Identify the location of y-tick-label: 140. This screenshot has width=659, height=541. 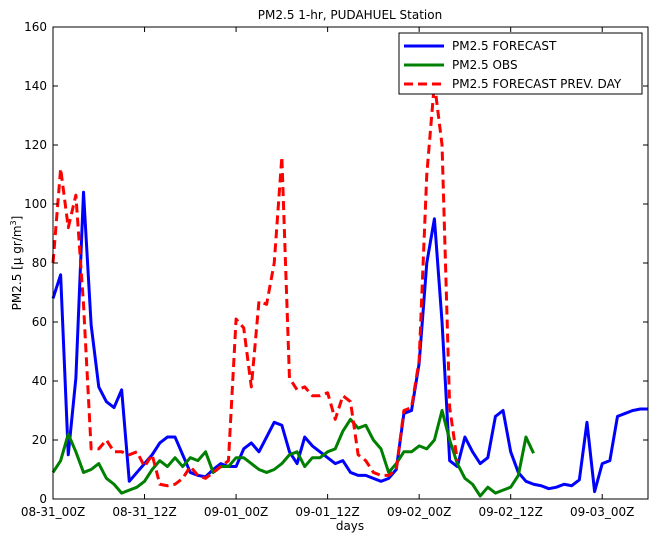
(35, 86).